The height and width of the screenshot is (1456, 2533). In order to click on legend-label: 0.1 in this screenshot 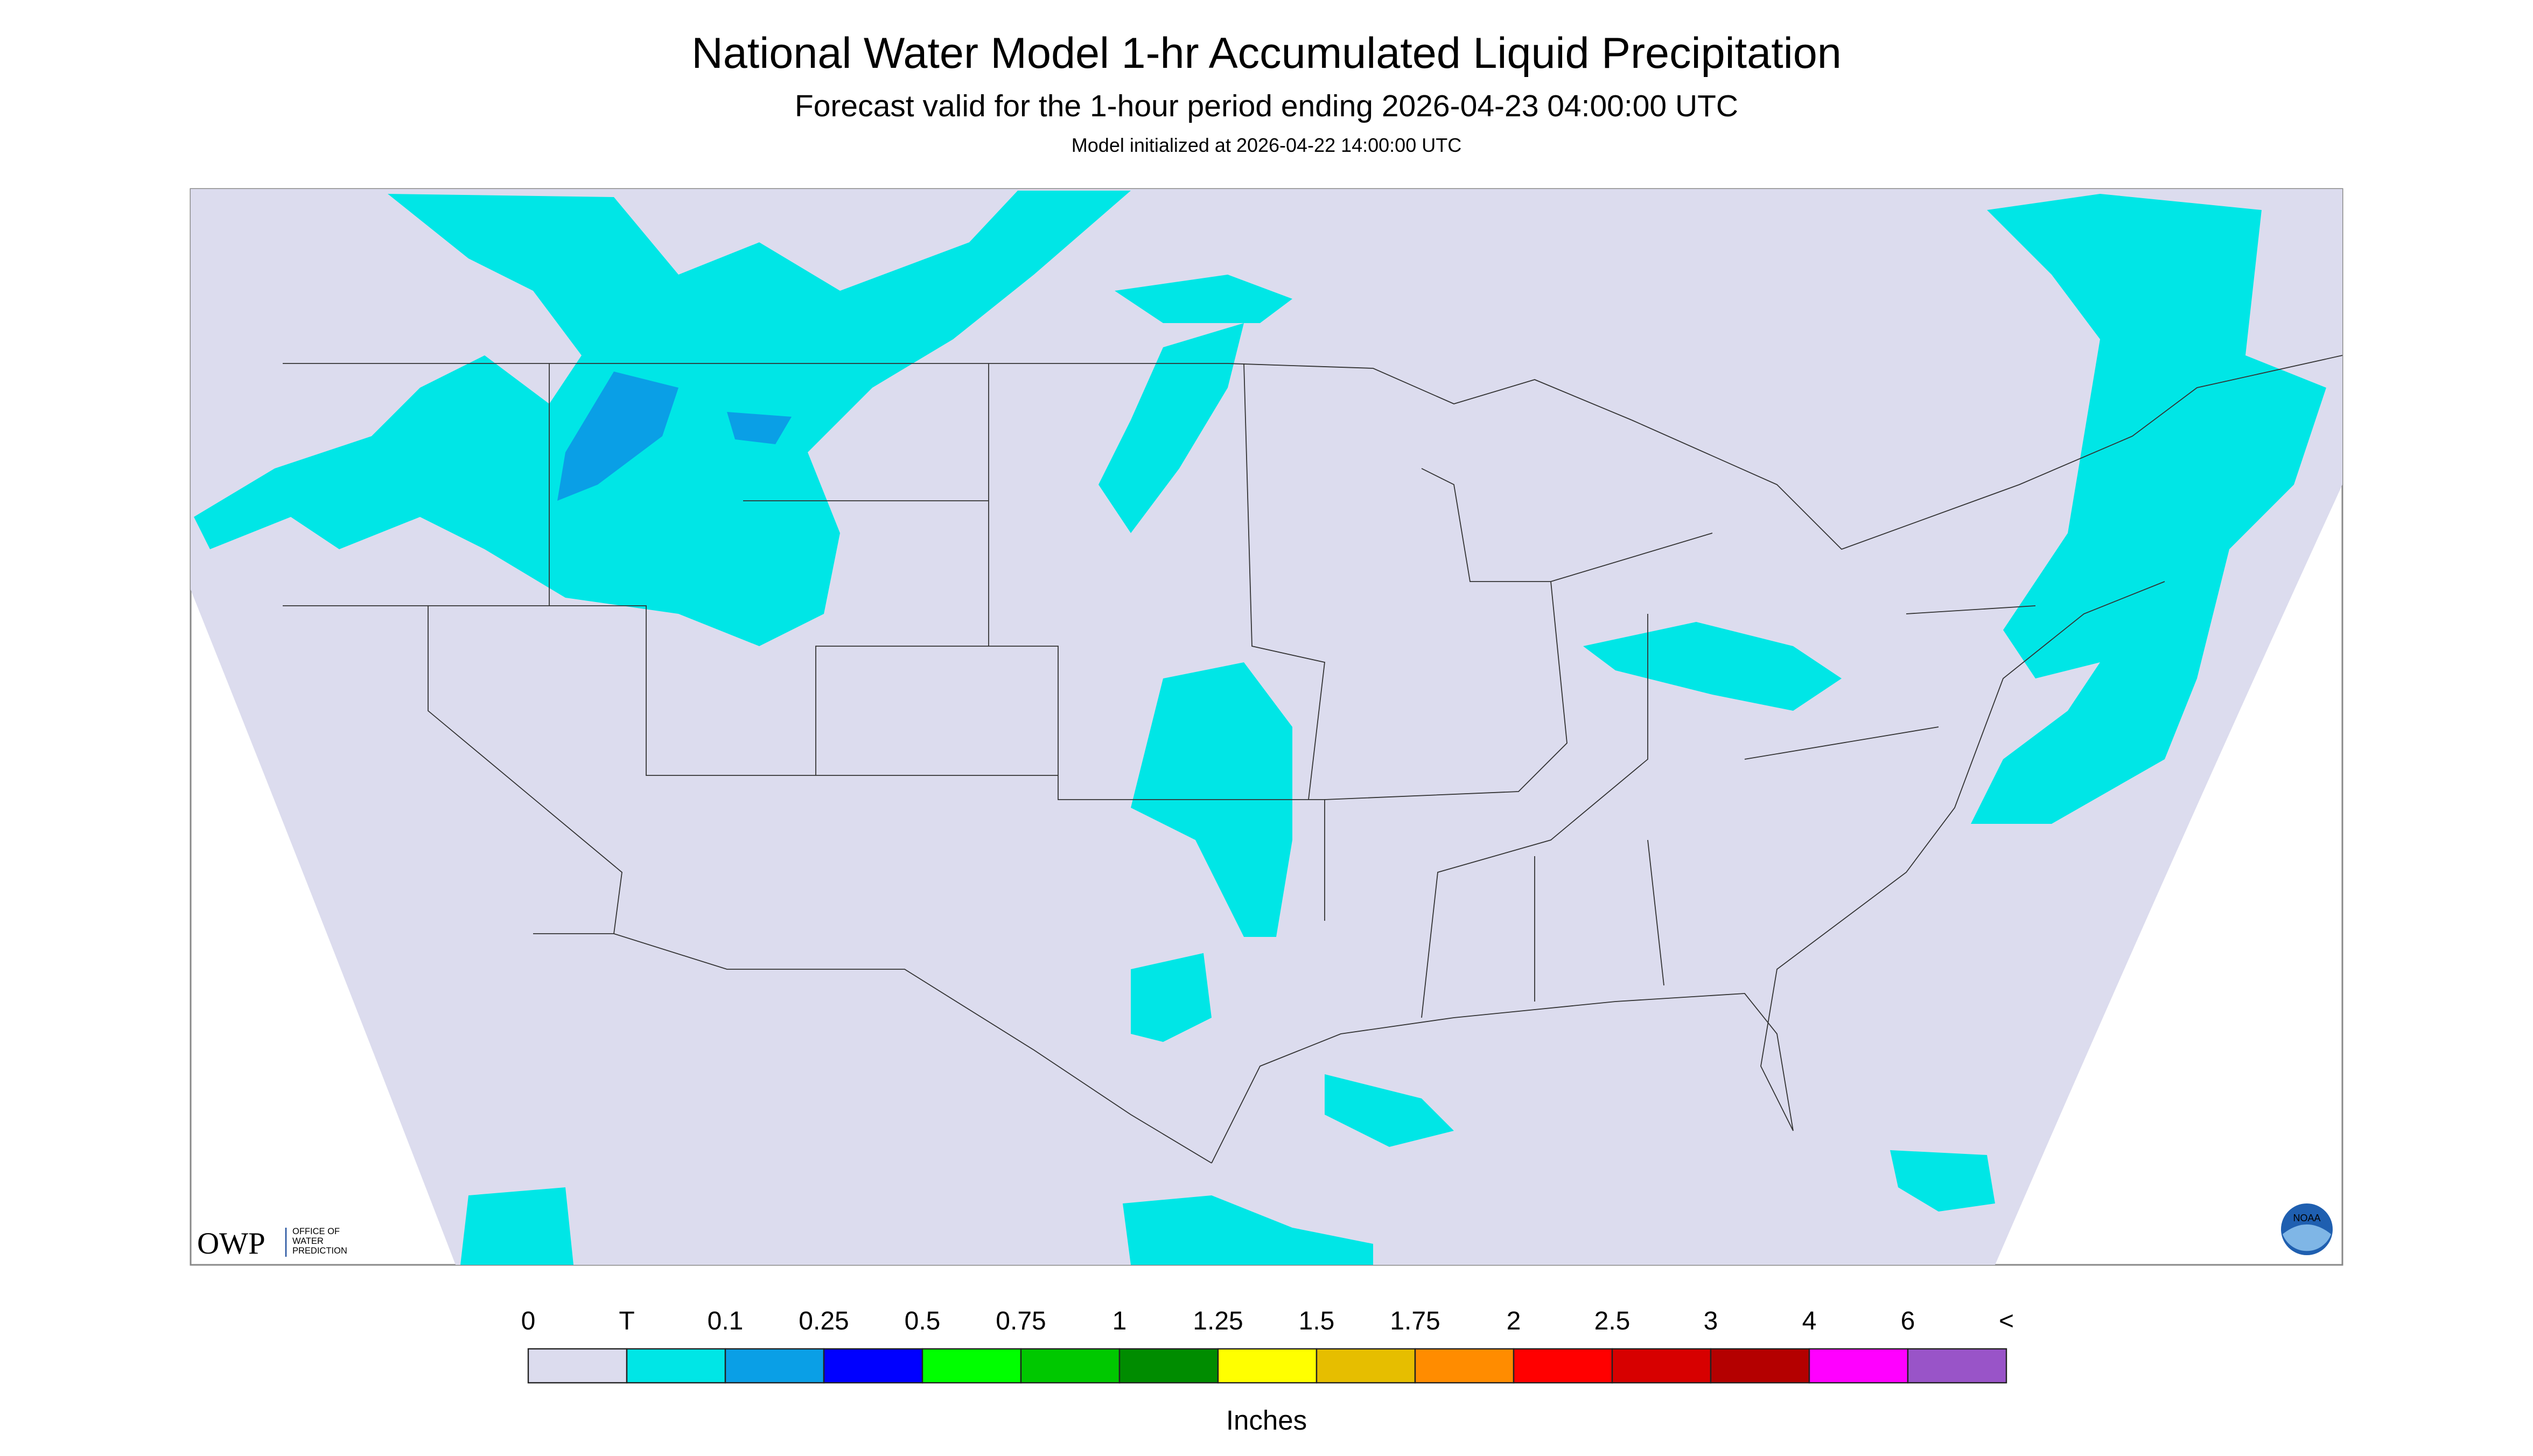, I will do `click(726, 1321)`.